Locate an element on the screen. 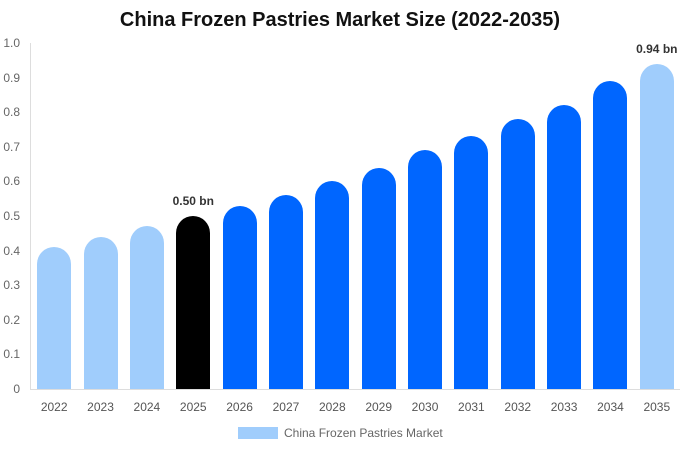 Image resolution: width=680 pixels, height=450 pixels. x-tick-label: 2028 is located at coordinates (332, 407).